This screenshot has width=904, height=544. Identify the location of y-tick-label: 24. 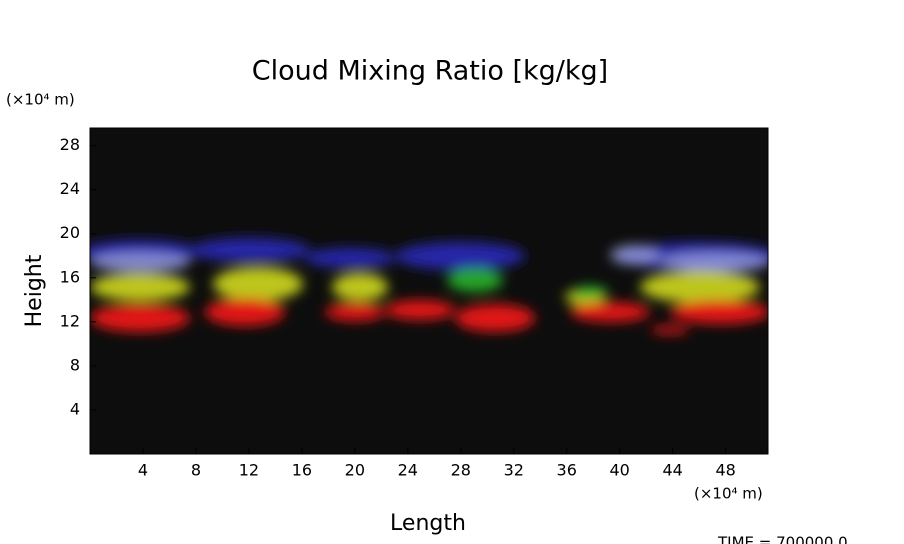
(70, 188).